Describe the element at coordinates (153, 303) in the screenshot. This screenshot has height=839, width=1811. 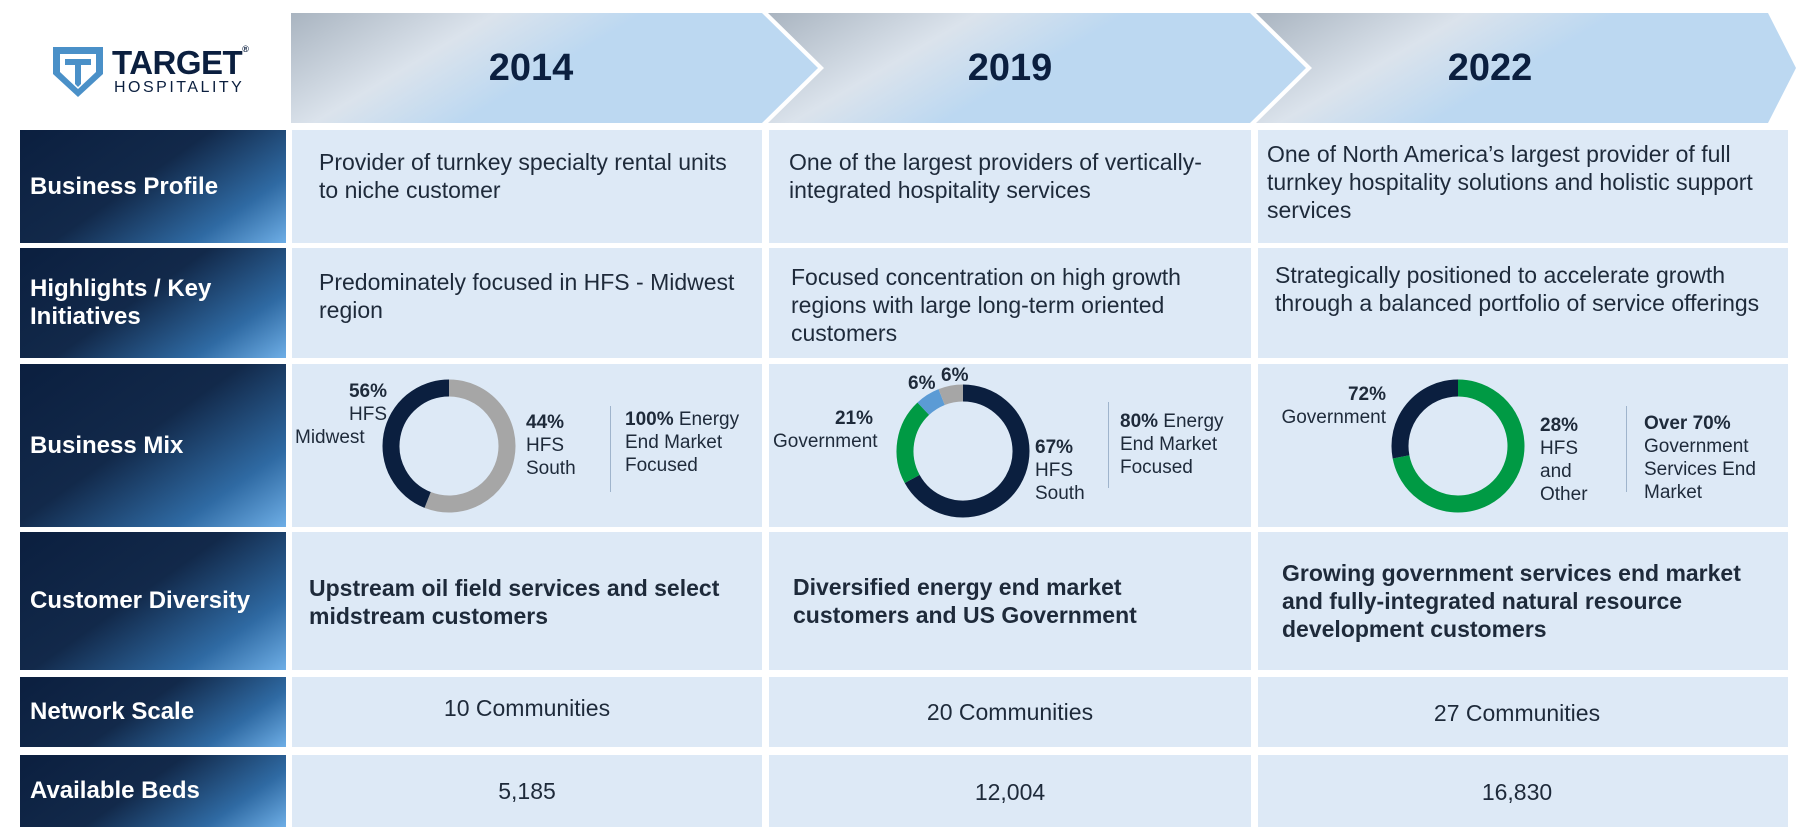
I see `row-label-highlights: Highlights / Key Initiatives` at that location.